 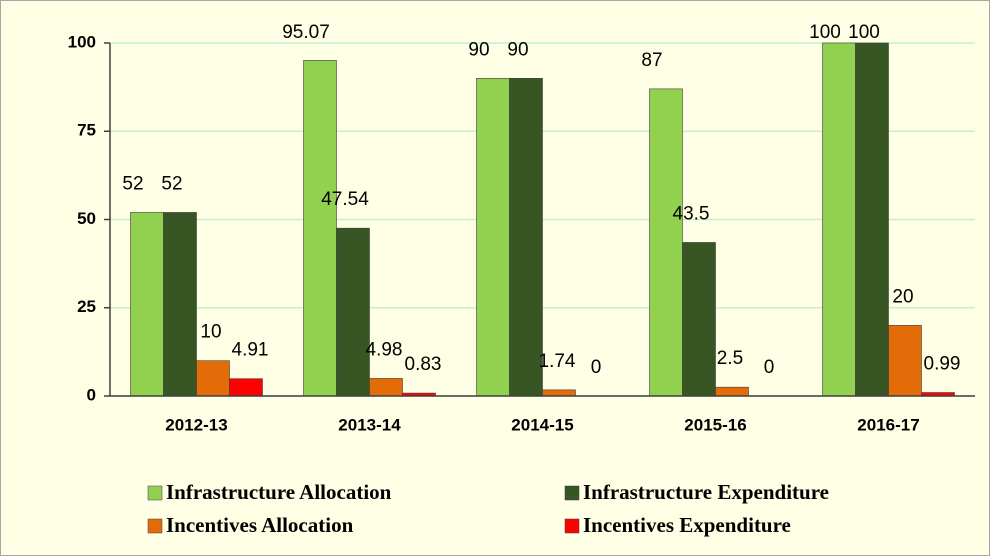 What do you see at coordinates (250, 350) in the screenshot?
I see `data-label: 4.91` at bounding box center [250, 350].